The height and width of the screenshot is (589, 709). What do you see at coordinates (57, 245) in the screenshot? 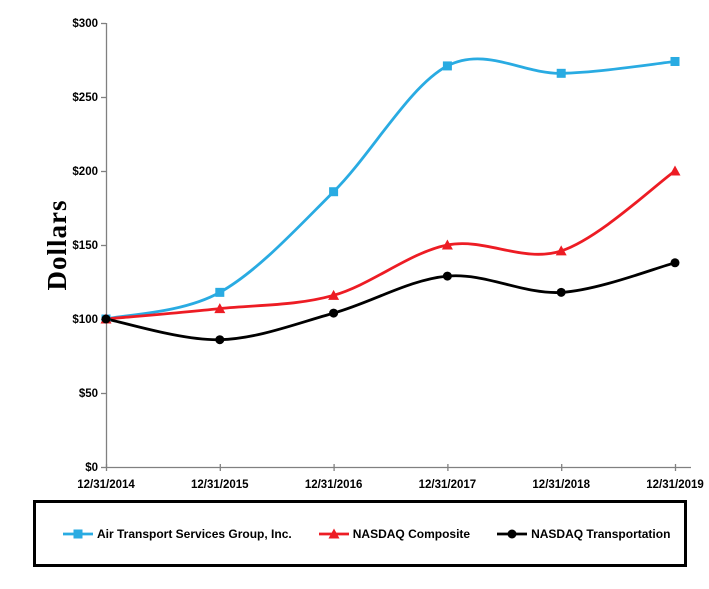
I see `y-axis-title: Dollars` at bounding box center [57, 245].